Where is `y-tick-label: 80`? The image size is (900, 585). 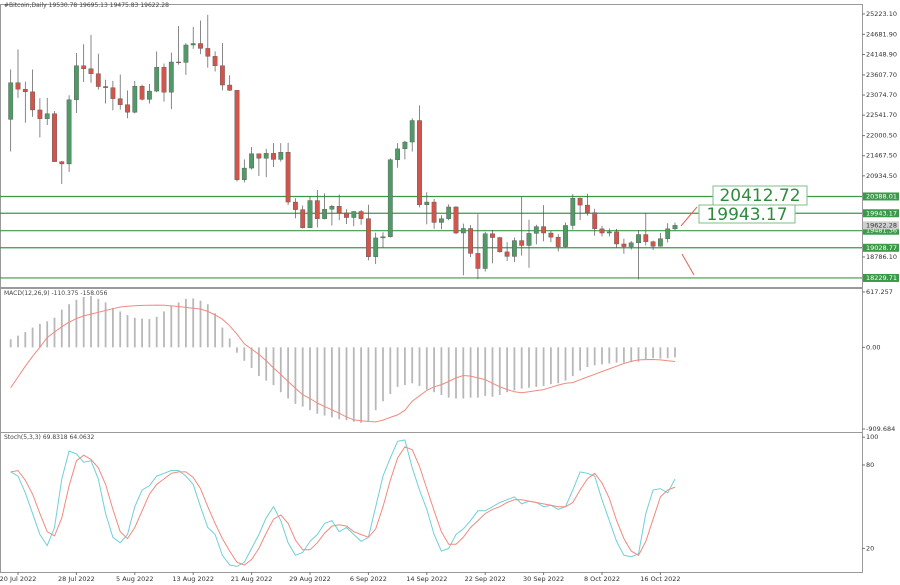 y-tick-label: 80 is located at coordinates (870, 465).